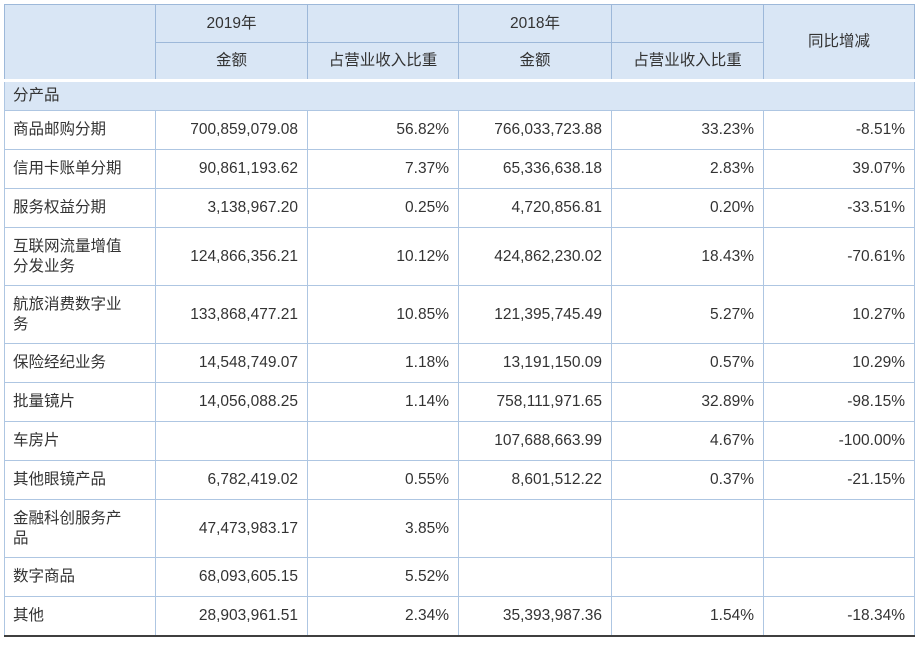  I want to click on amount-2019-header: 金额, so click(231, 62).